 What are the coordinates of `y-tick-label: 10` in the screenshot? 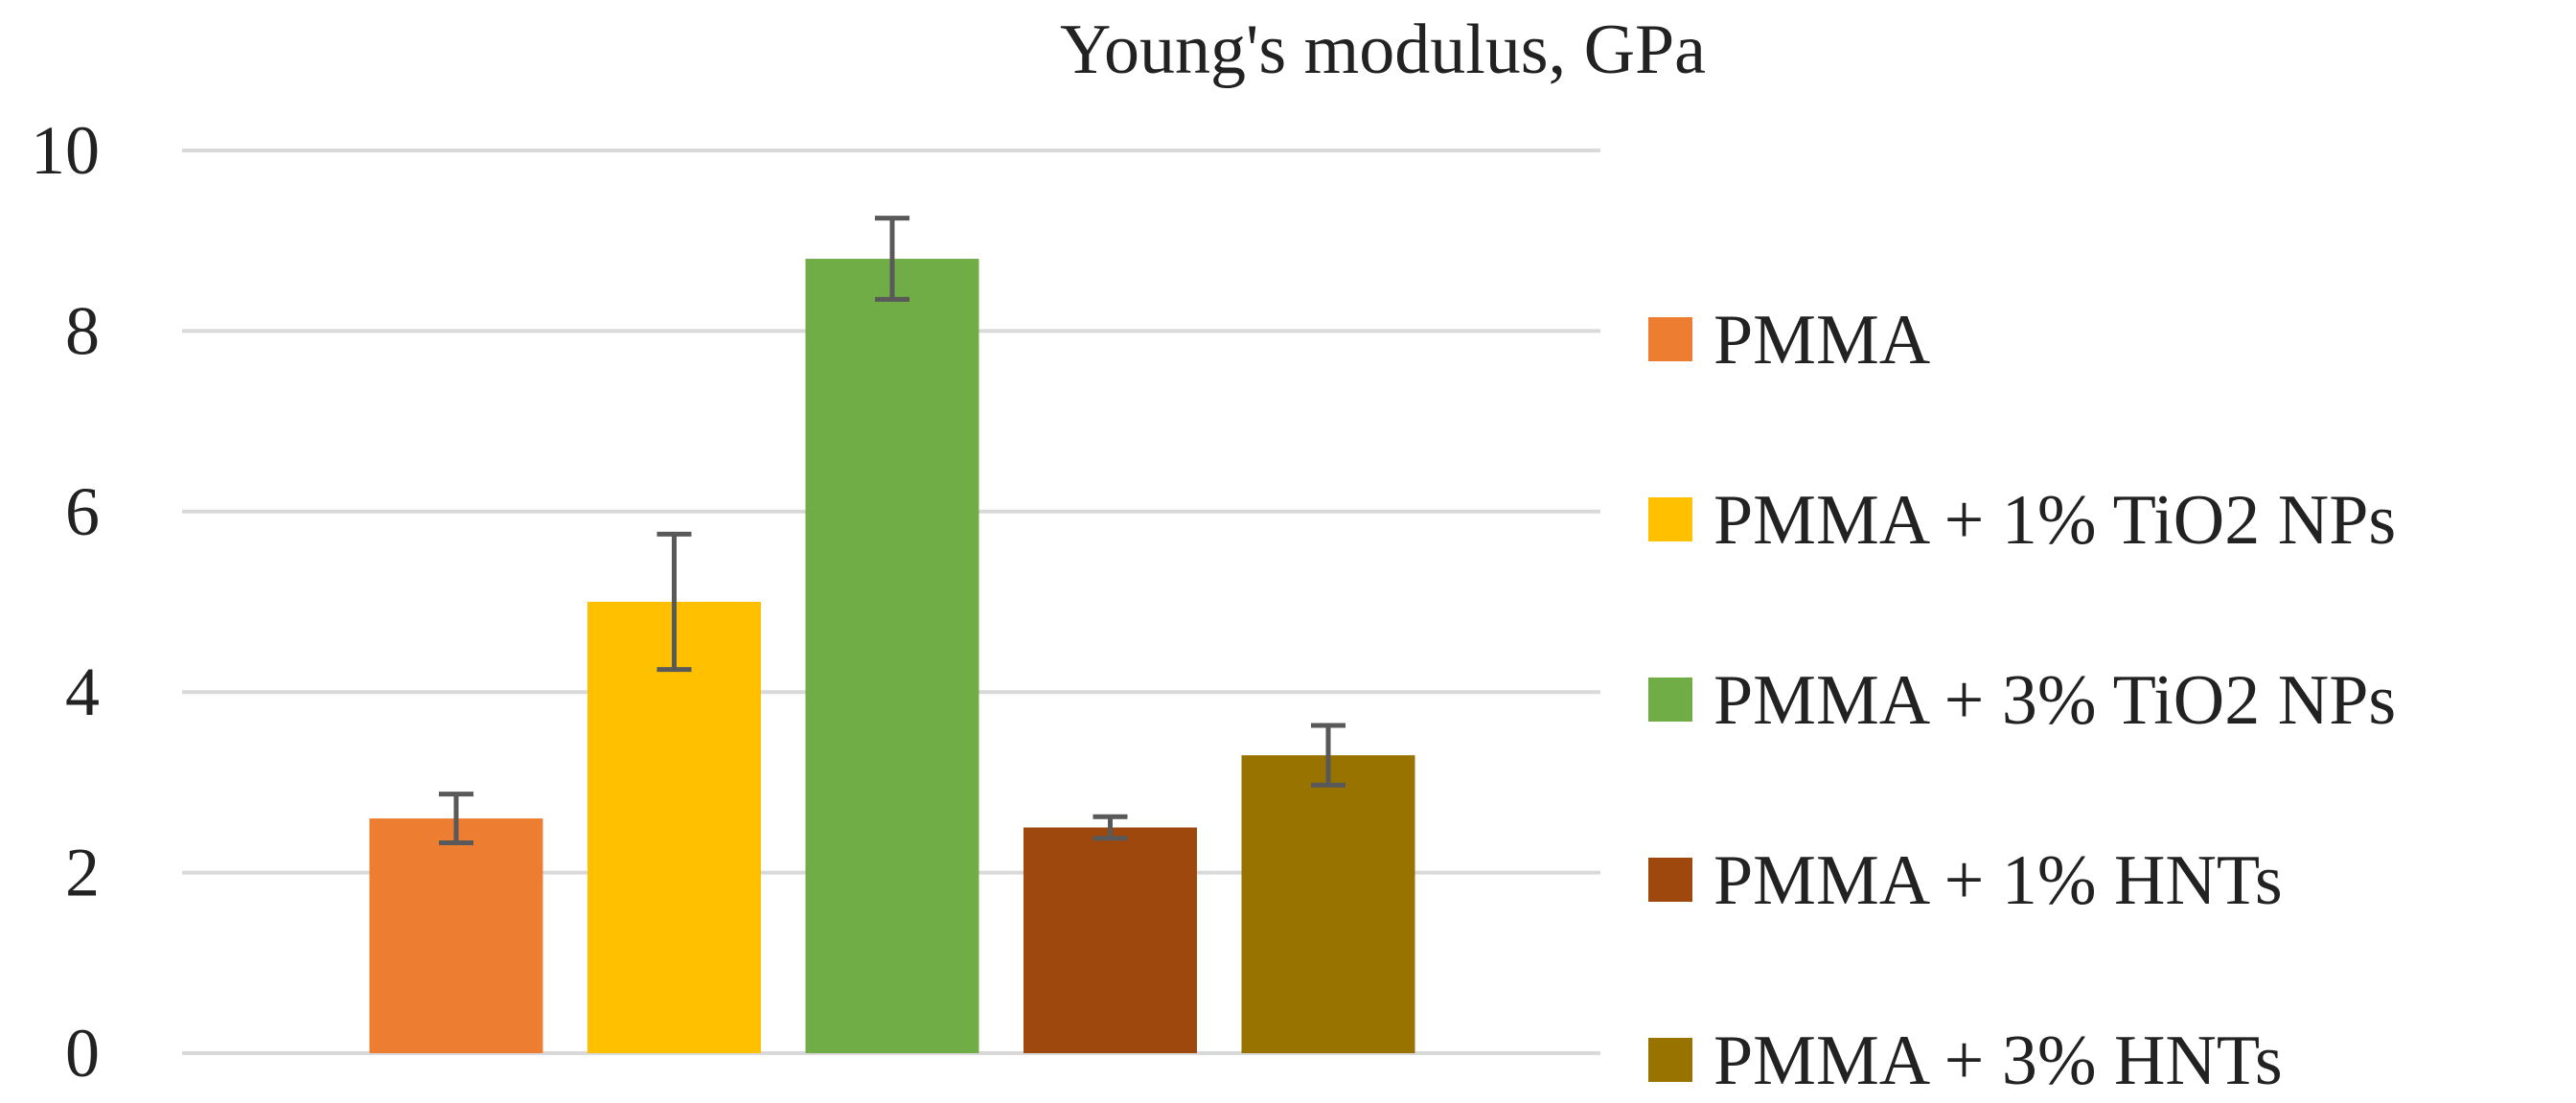 It's located at (65, 150).